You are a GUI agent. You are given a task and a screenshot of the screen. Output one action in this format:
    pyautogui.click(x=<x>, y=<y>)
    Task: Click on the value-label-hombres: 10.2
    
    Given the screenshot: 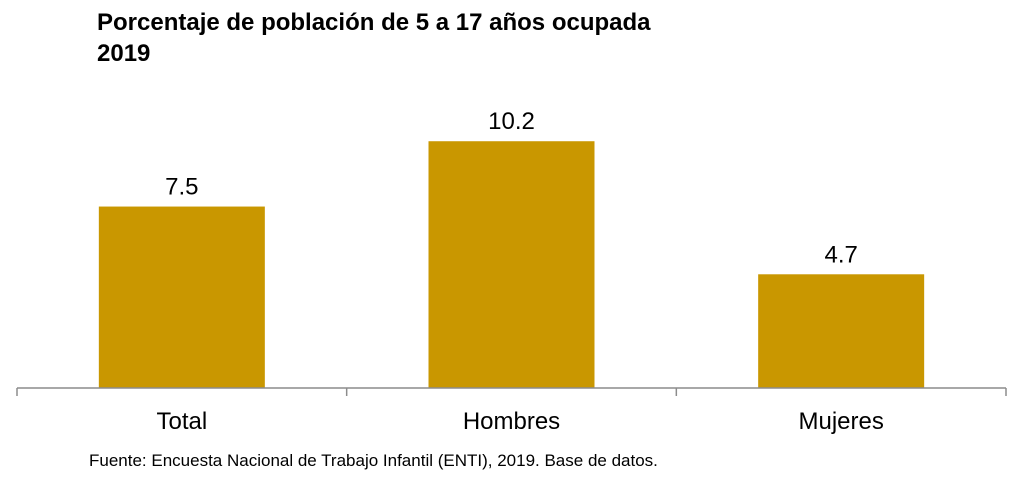 What is the action you would take?
    pyautogui.click(x=511, y=121)
    